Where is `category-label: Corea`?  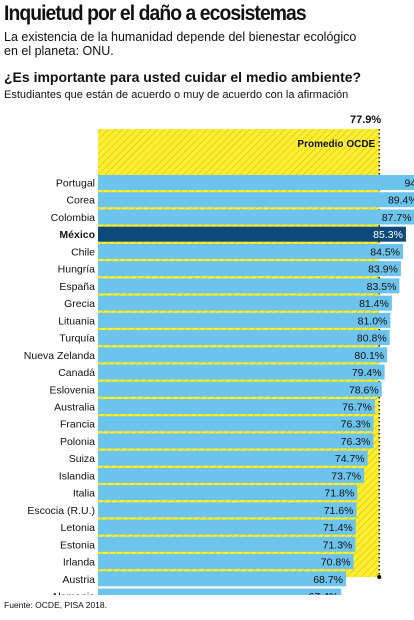 category-label: Corea is located at coordinates (80, 201).